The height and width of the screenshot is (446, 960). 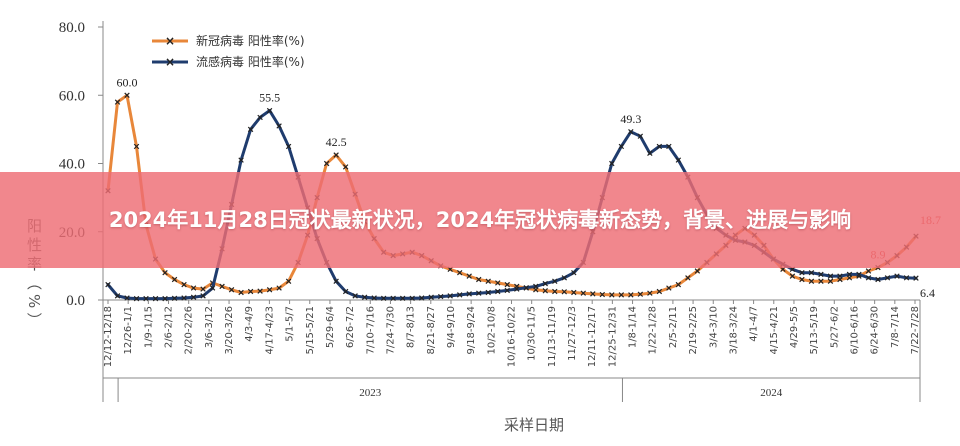 What do you see at coordinates (127, 82) in the screenshot?
I see `peak-label: 60.0` at bounding box center [127, 82].